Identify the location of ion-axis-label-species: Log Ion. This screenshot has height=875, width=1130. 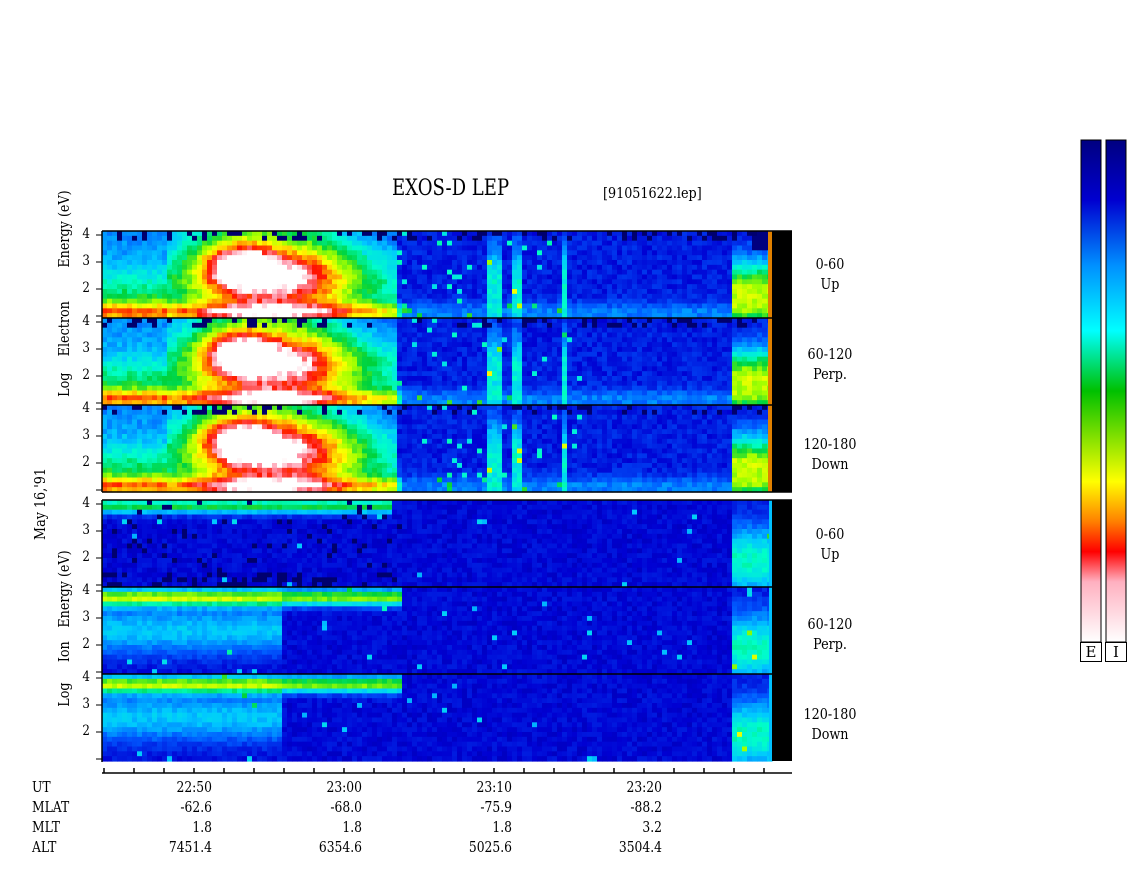
(64, 674).